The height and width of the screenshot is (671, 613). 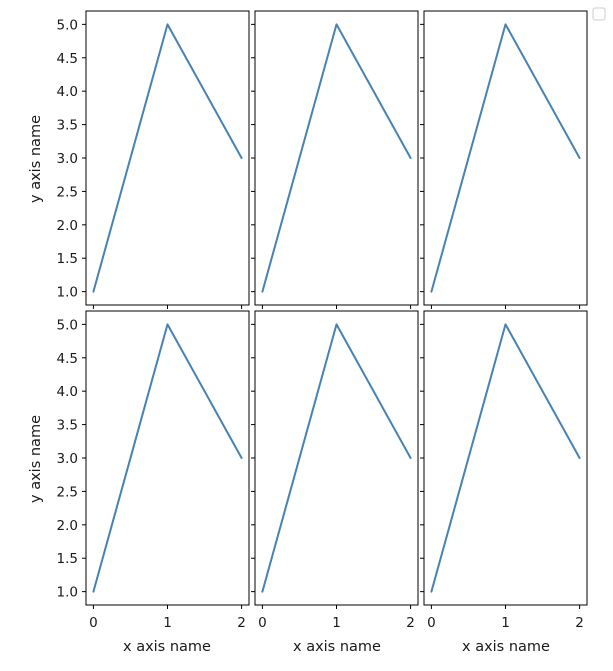 I want to click on y-axis-label-top-row: y axis name, so click(x=36, y=159).